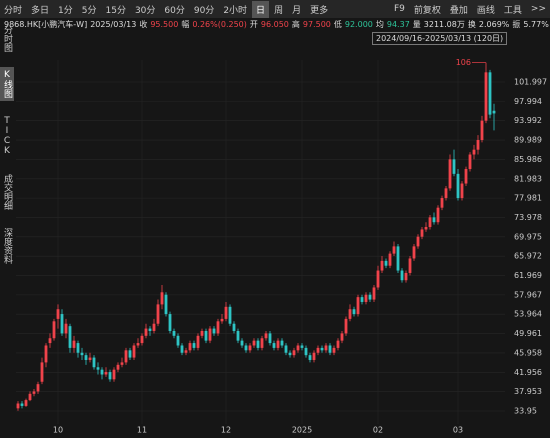 The width and height of the screenshot is (550, 438). I want to click on period-button: 周, so click(279, 10).